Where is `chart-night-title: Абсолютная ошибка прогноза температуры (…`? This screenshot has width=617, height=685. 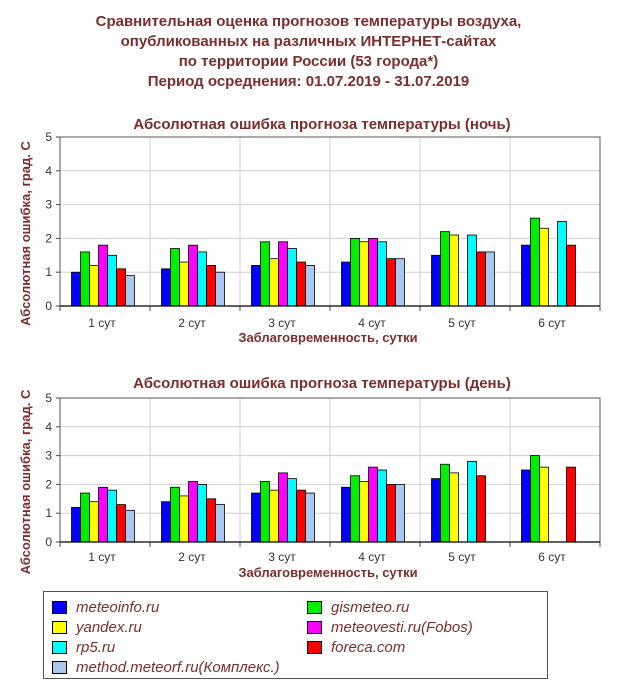
chart-night-title: Абсолютная ошибка прогноза температуры (… is located at coordinates (321, 124).